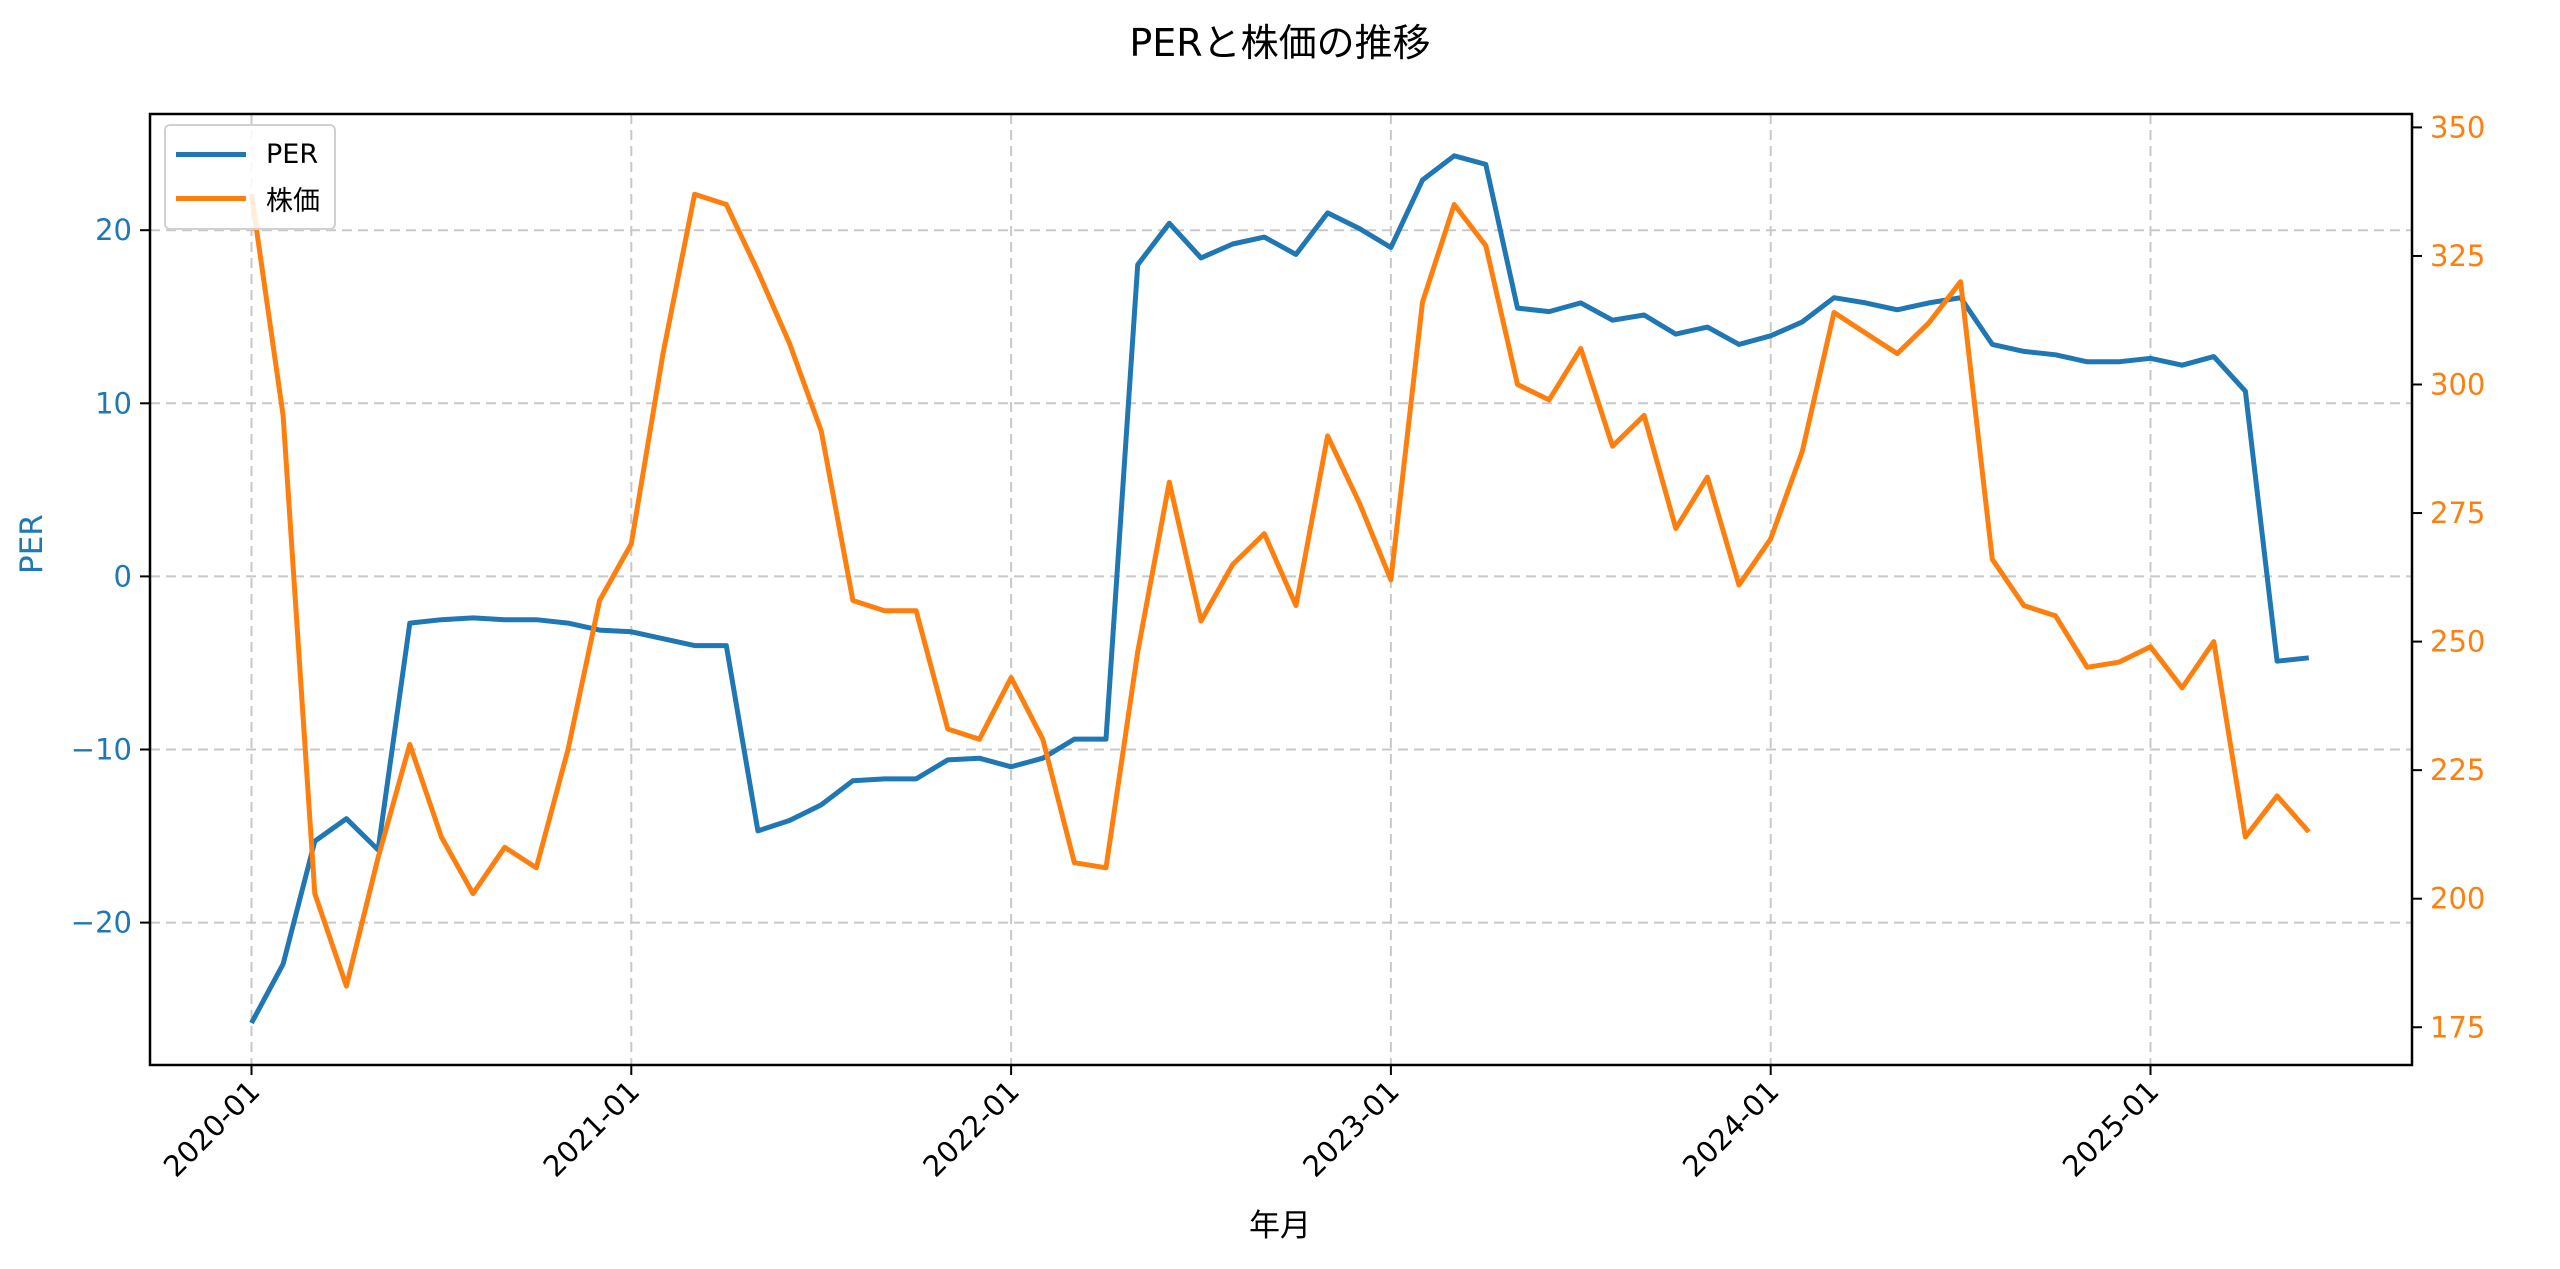 The image size is (2560, 1269). Describe the element at coordinates (211, 198) in the screenshot. I see `legend-swatch-price` at that location.